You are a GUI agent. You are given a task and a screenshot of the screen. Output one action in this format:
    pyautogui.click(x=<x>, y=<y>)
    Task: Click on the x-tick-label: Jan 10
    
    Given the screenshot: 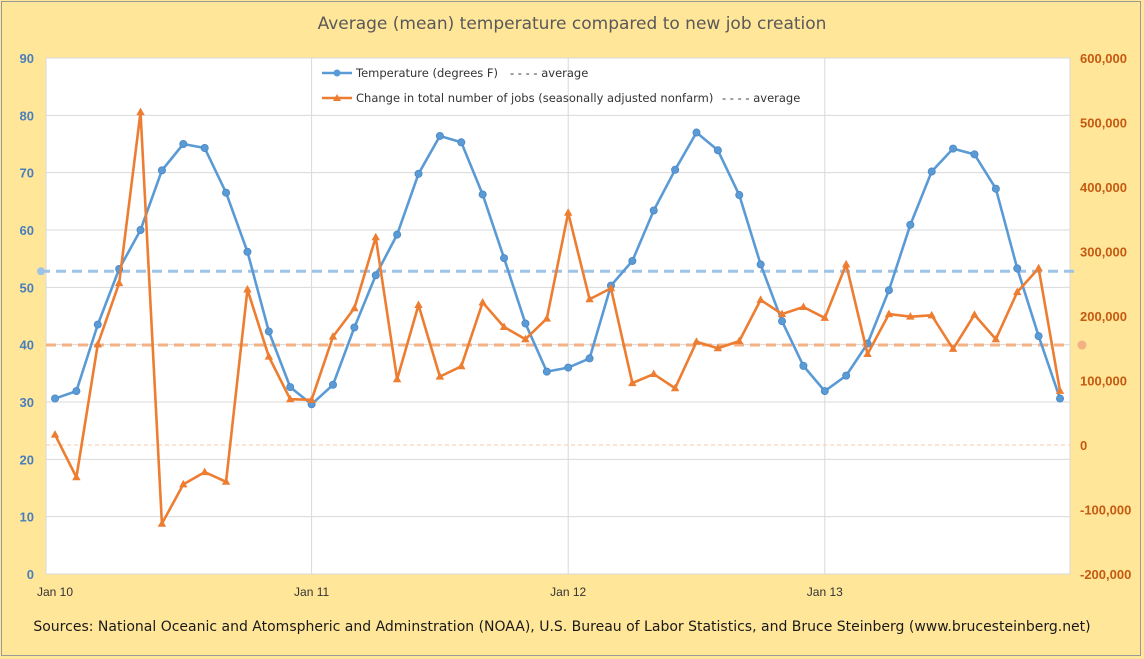 What is the action you would take?
    pyautogui.click(x=55, y=592)
    